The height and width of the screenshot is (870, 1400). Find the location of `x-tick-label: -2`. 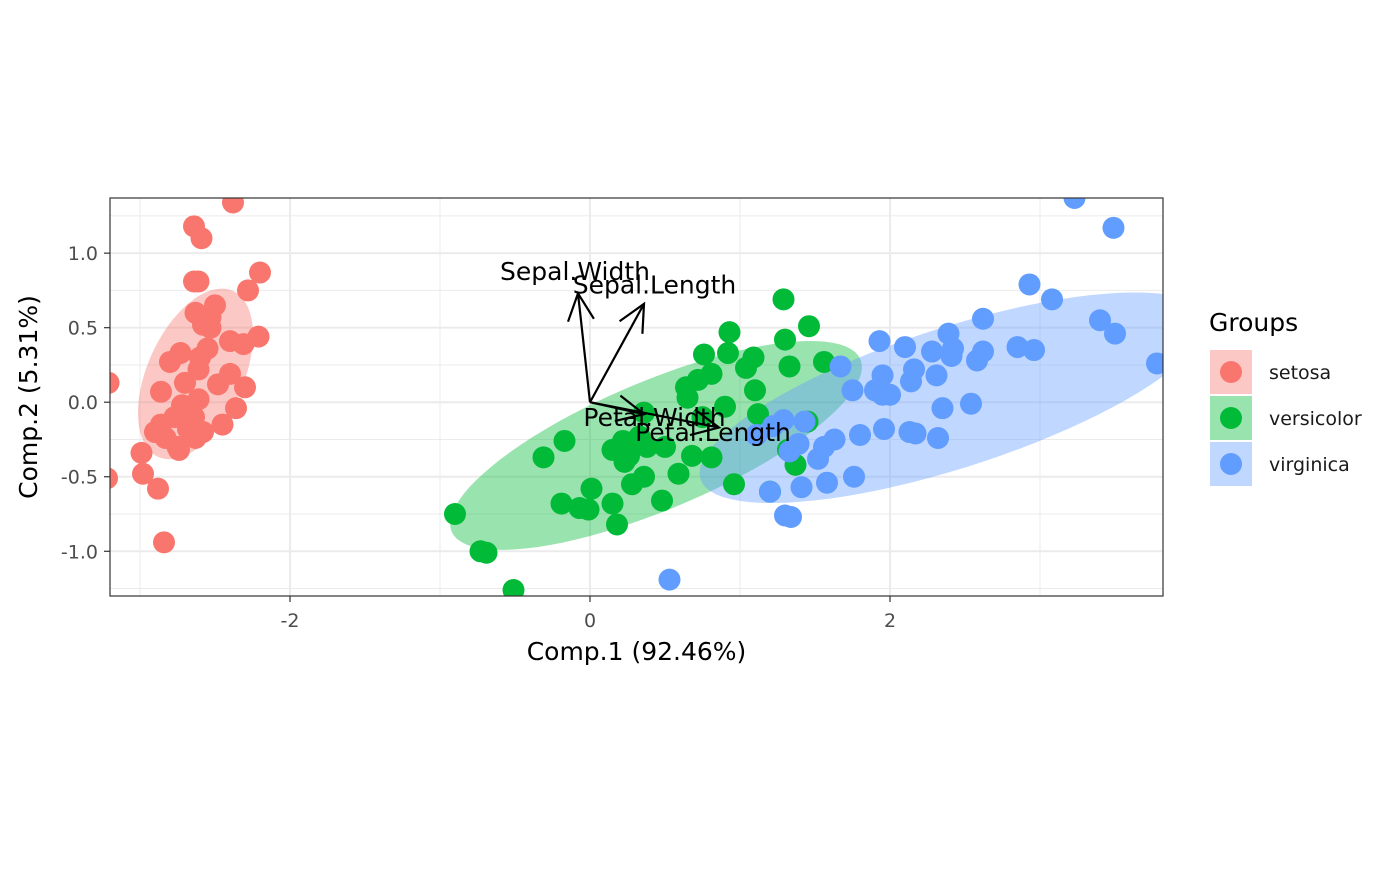

x-tick-label: -2 is located at coordinates (290, 621).